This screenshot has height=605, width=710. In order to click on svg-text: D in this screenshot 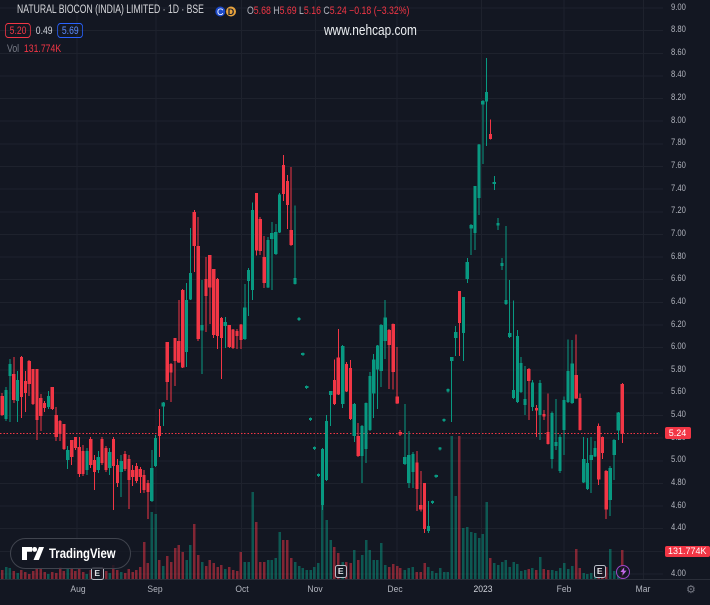, I will do `click(231, 12)`.